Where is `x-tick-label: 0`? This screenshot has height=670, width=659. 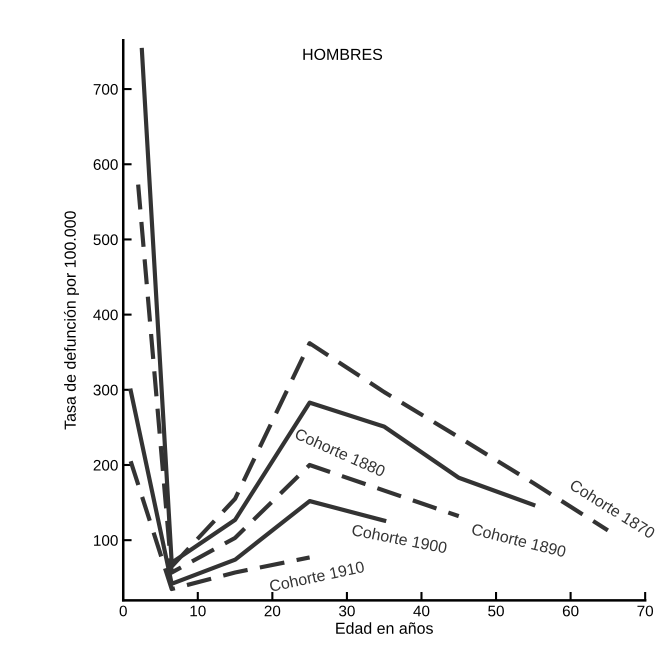
x-tick-label: 0 is located at coordinates (123, 611).